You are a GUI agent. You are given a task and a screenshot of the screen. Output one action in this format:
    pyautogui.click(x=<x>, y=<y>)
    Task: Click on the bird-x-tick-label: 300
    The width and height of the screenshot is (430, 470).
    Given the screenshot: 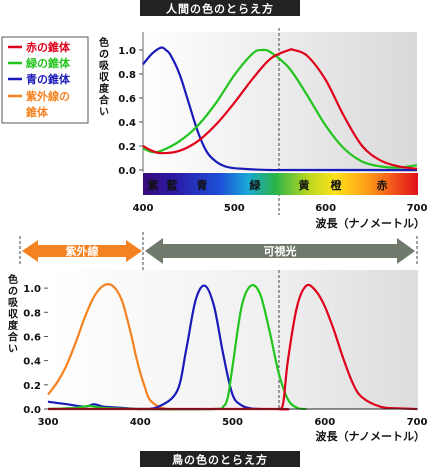 What is the action you would take?
    pyautogui.click(x=48, y=422)
    